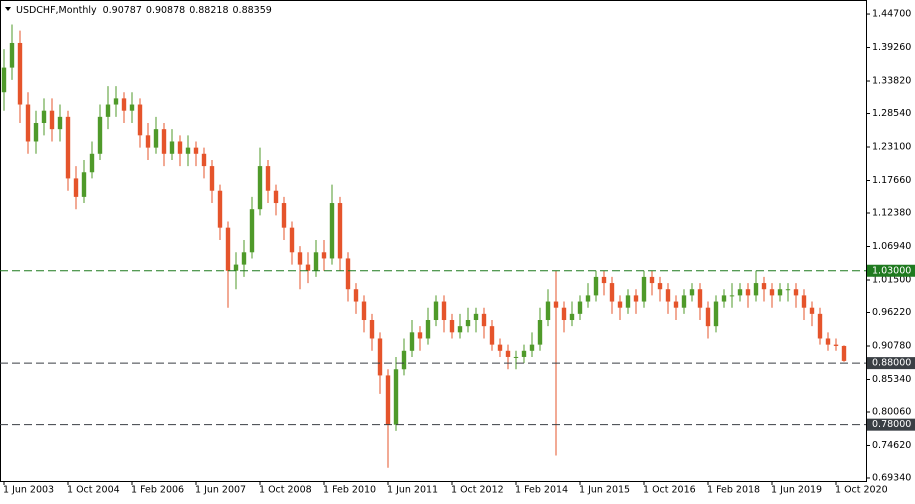  Describe the element at coordinates (891, 47) in the screenshot. I see `y-tick-label: 1.39260` at that location.